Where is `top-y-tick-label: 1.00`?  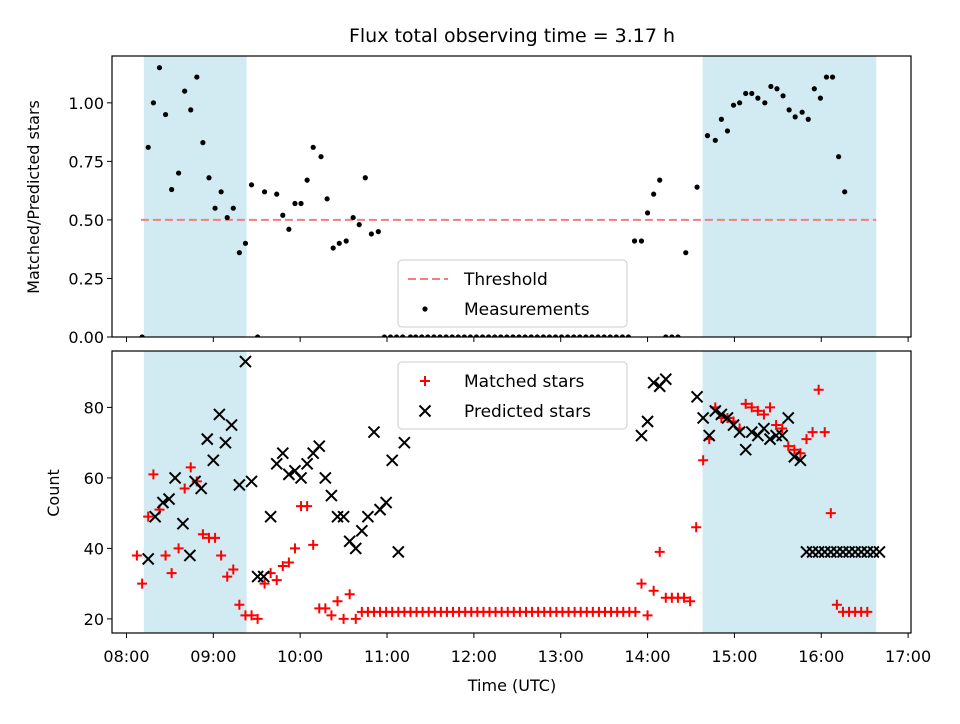
top-y-tick-label: 1.00 is located at coordinates (86, 103).